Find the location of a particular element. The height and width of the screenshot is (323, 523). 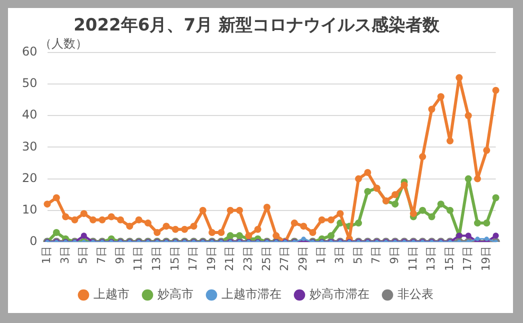

y-tick-label: 40 is located at coordinates (30, 115).